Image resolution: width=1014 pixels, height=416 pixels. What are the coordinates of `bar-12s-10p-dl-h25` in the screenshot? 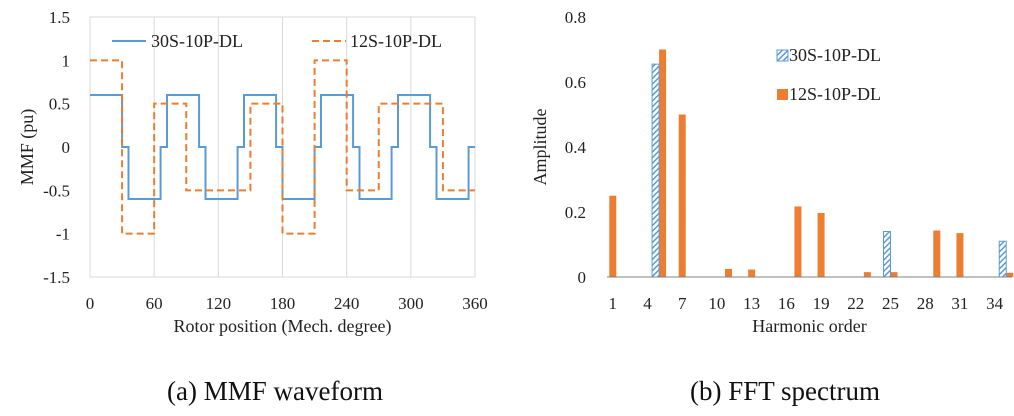 It's located at (894, 274).